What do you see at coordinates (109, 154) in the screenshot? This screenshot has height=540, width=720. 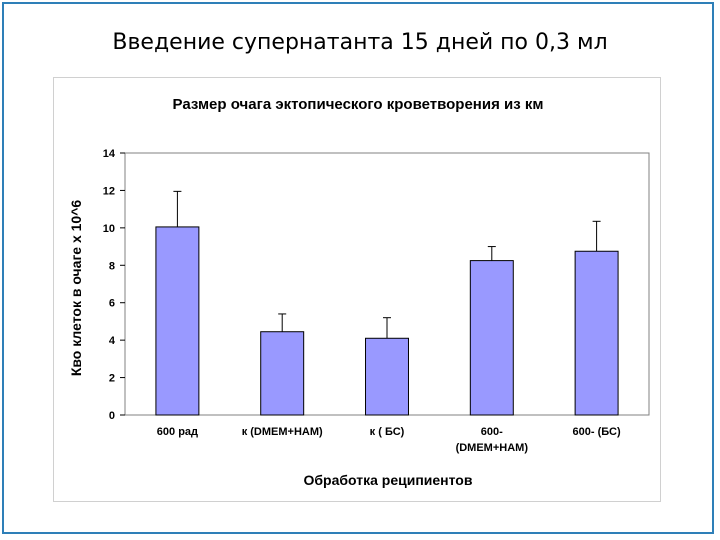 I see `y-tick-label: 14` at bounding box center [109, 154].